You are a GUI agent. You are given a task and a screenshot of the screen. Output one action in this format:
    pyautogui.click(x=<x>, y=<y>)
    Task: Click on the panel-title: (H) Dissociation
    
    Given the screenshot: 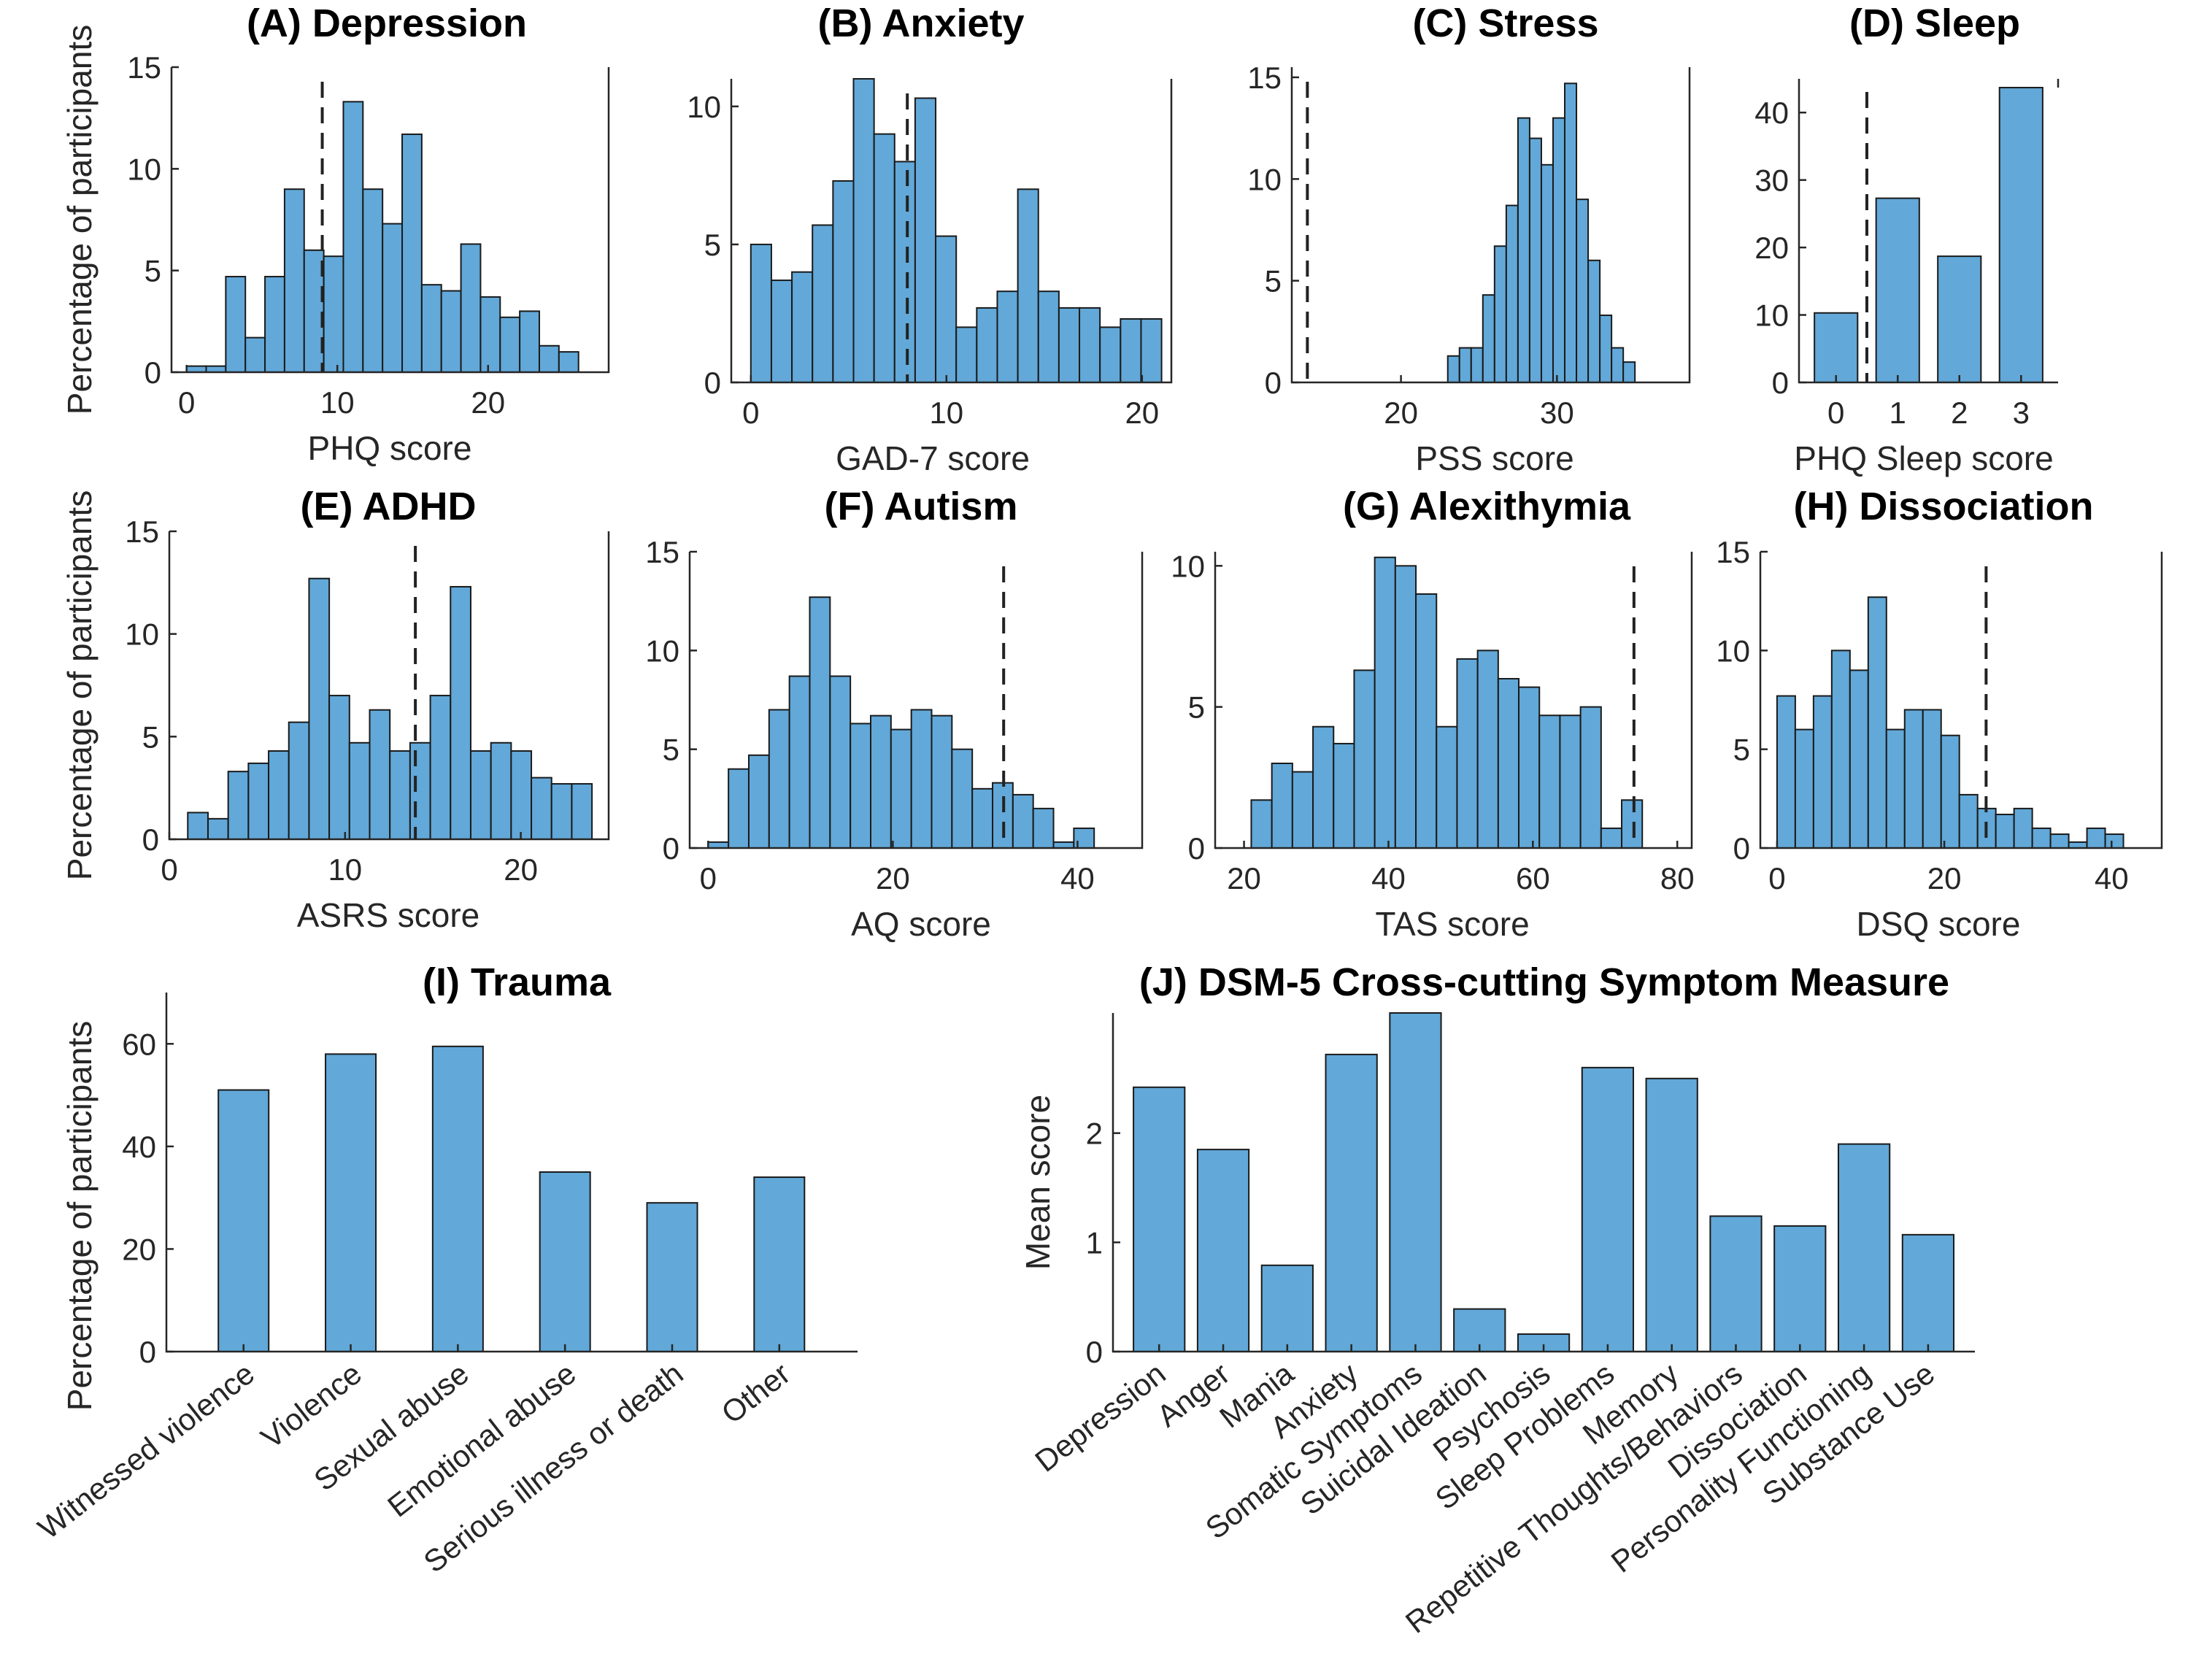 What is the action you would take?
    pyautogui.click(x=1943, y=506)
    